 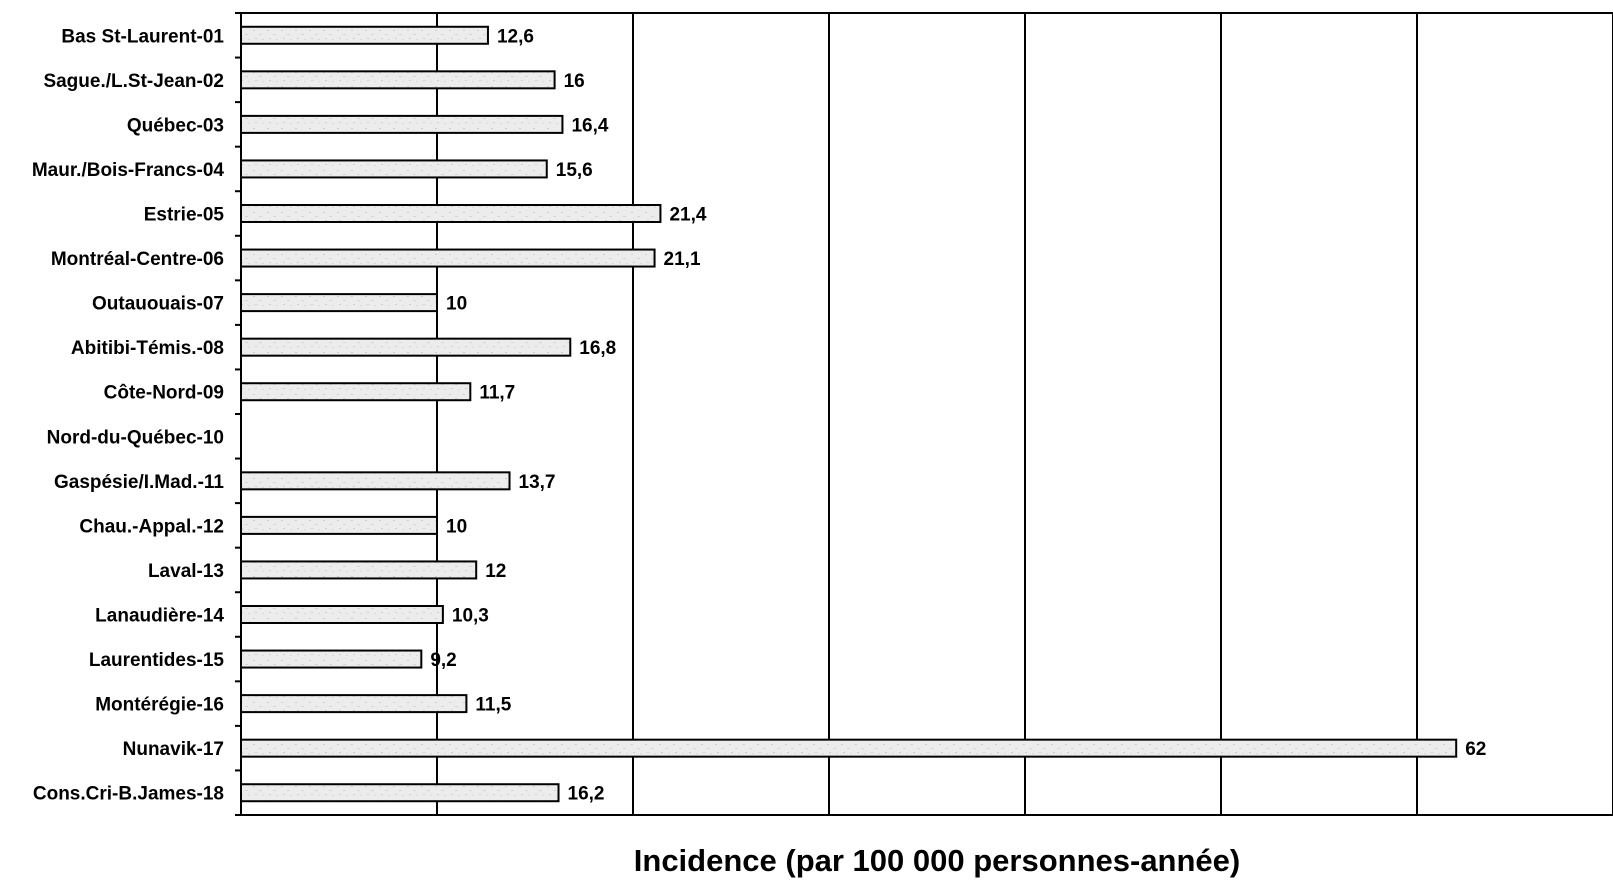 What do you see at coordinates (443, 660) in the screenshot?
I see `data-label: 9,2` at bounding box center [443, 660].